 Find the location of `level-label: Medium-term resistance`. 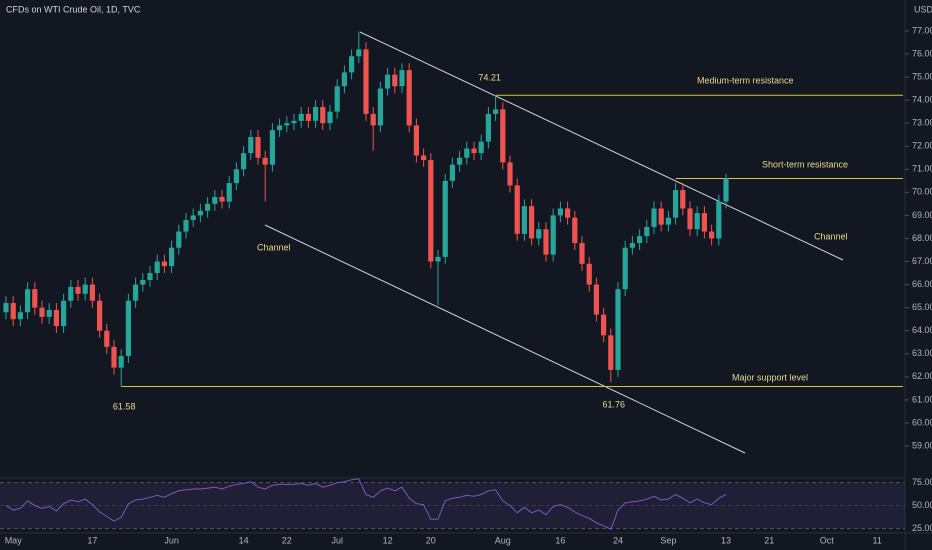

level-label: Medium-term resistance is located at coordinates (745, 80).